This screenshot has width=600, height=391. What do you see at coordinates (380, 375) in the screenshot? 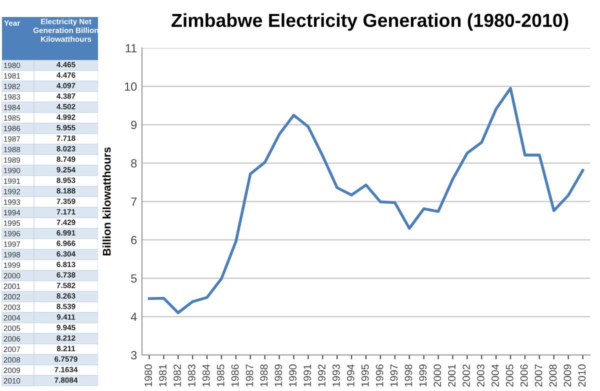
I see `x-tick-label: 1996` at bounding box center [380, 375].